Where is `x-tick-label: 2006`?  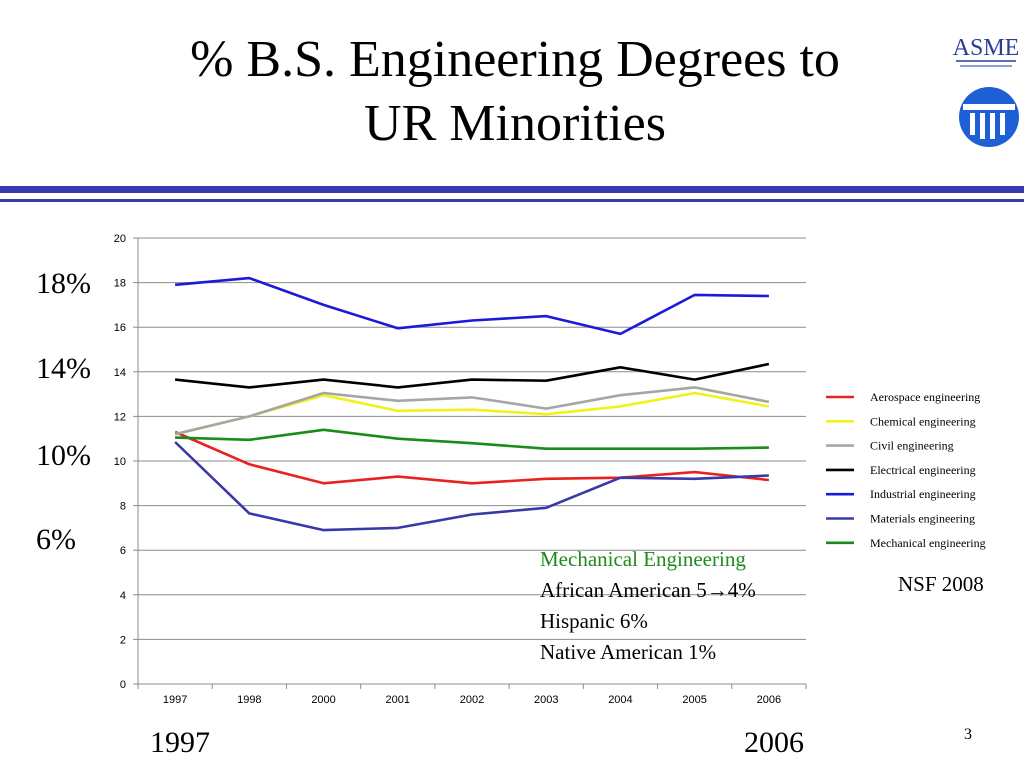
x-tick-label: 2006 is located at coordinates (769, 700).